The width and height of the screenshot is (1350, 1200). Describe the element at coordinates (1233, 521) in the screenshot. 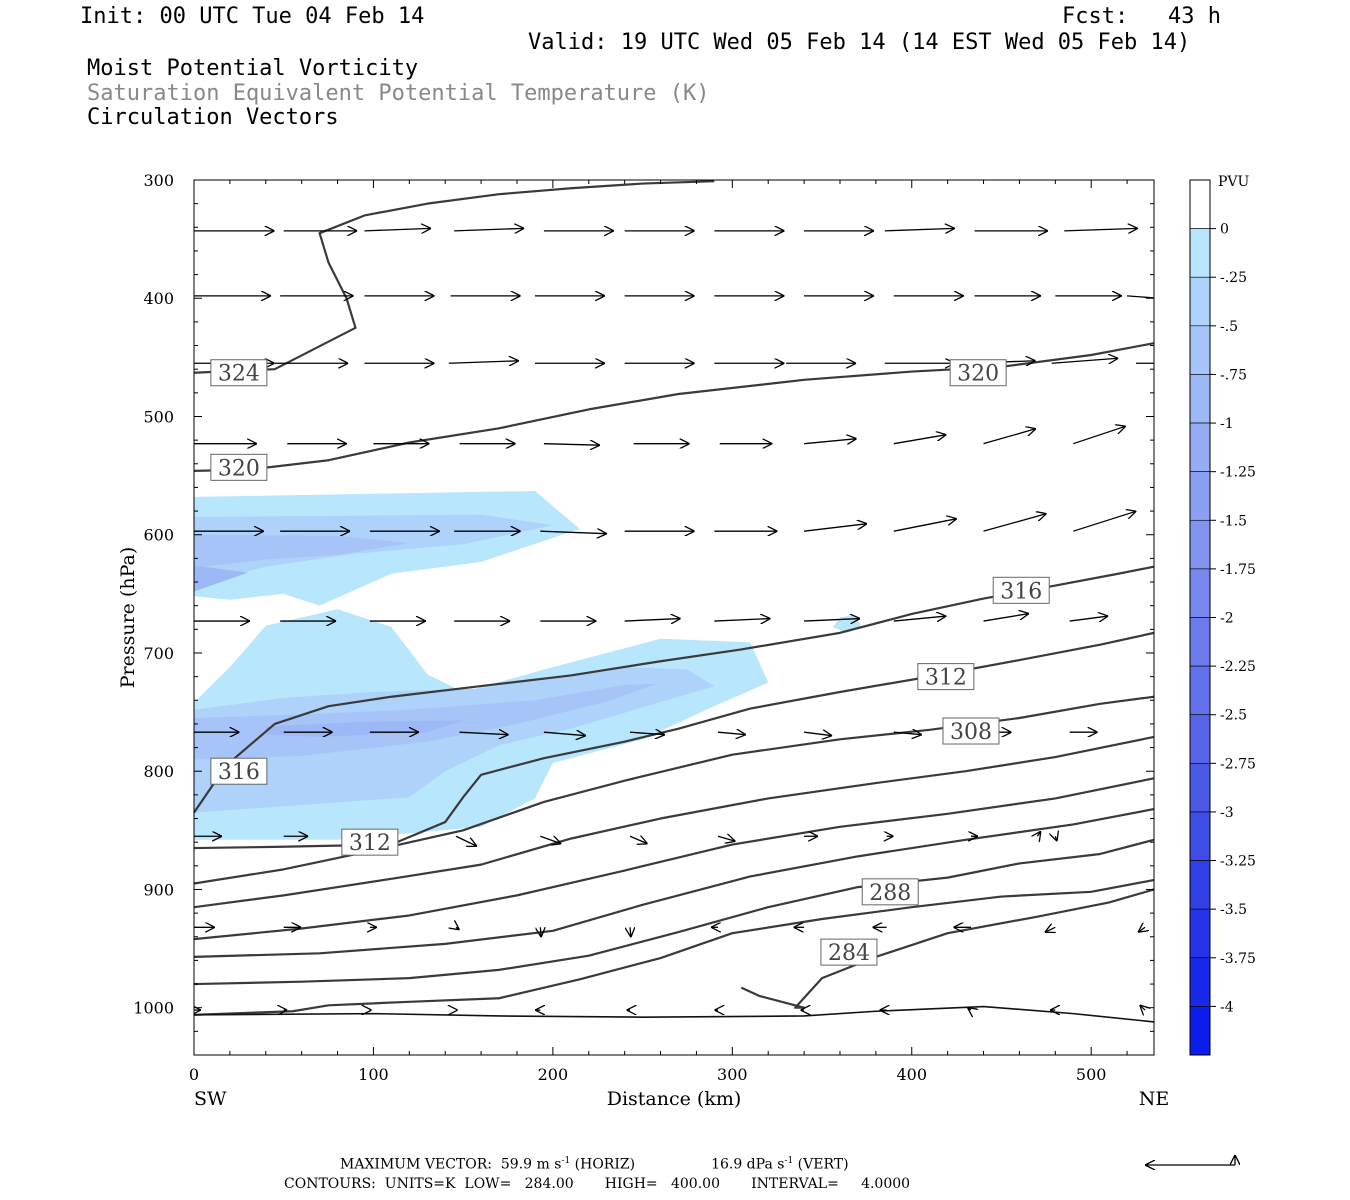

I see `colorbar-label-6: -1.5` at that location.